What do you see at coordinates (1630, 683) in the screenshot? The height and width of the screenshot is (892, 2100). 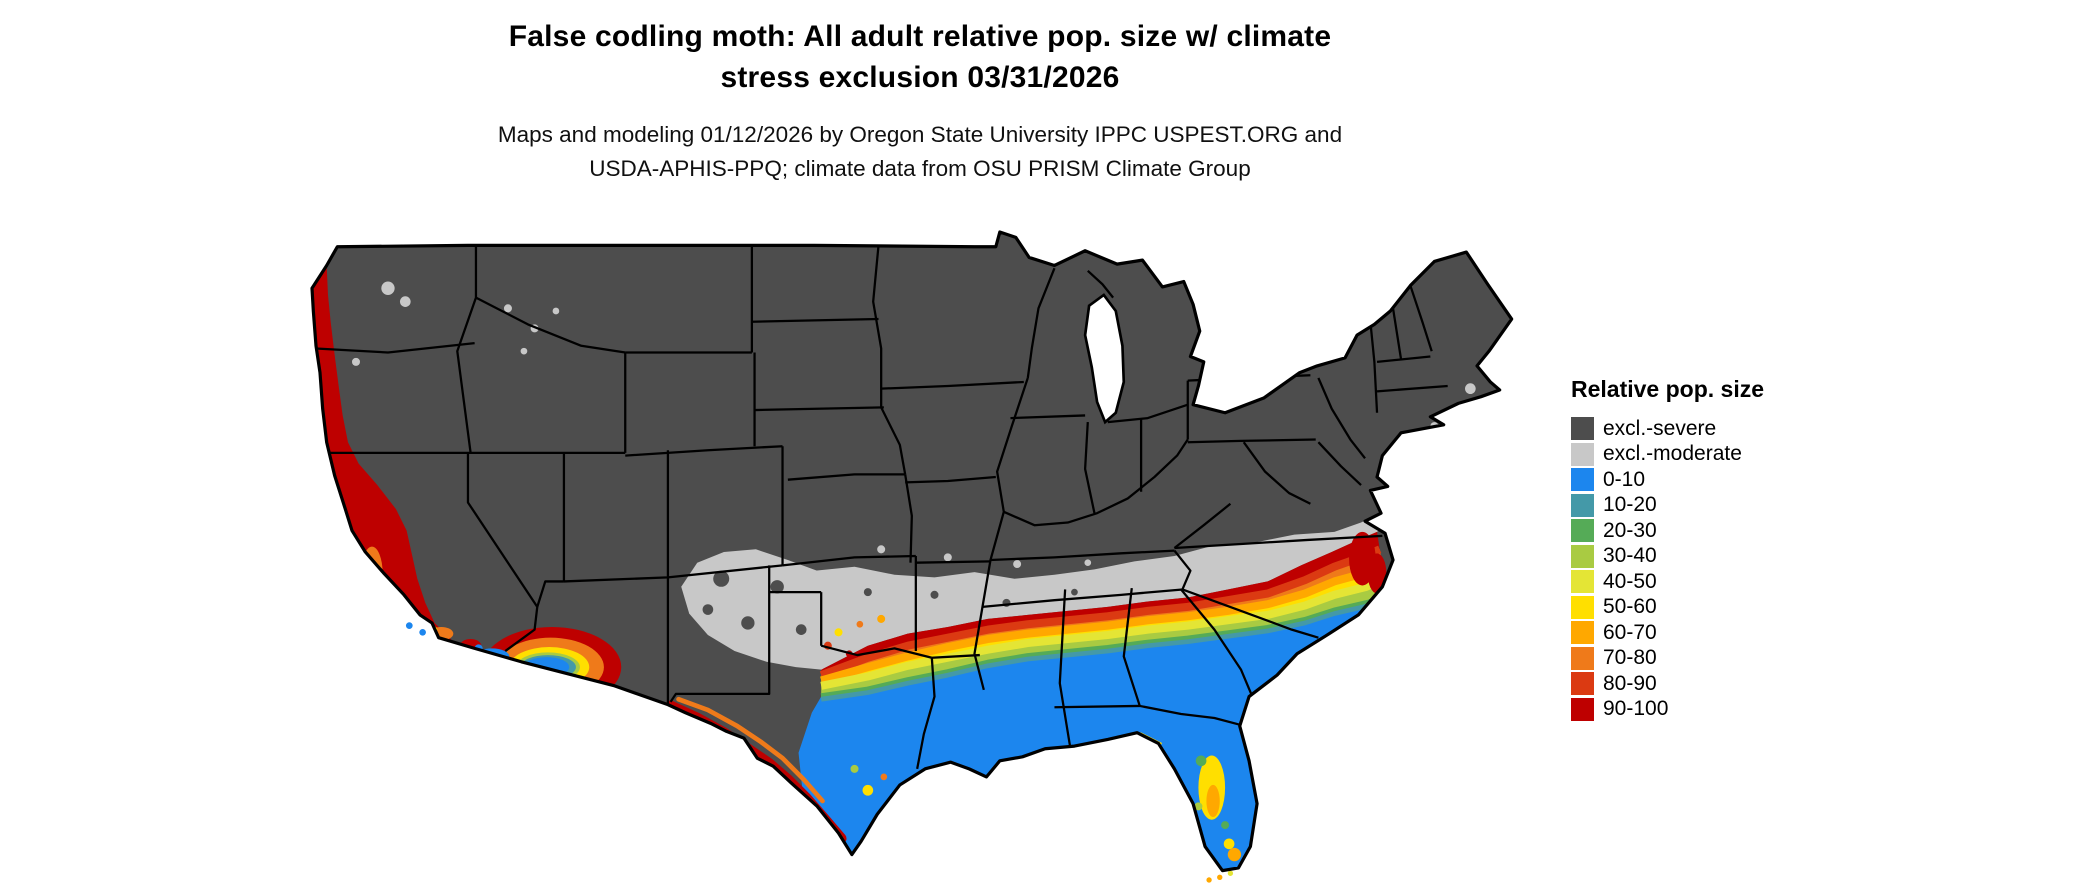 I see `legend-label: 80-90` at bounding box center [1630, 683].